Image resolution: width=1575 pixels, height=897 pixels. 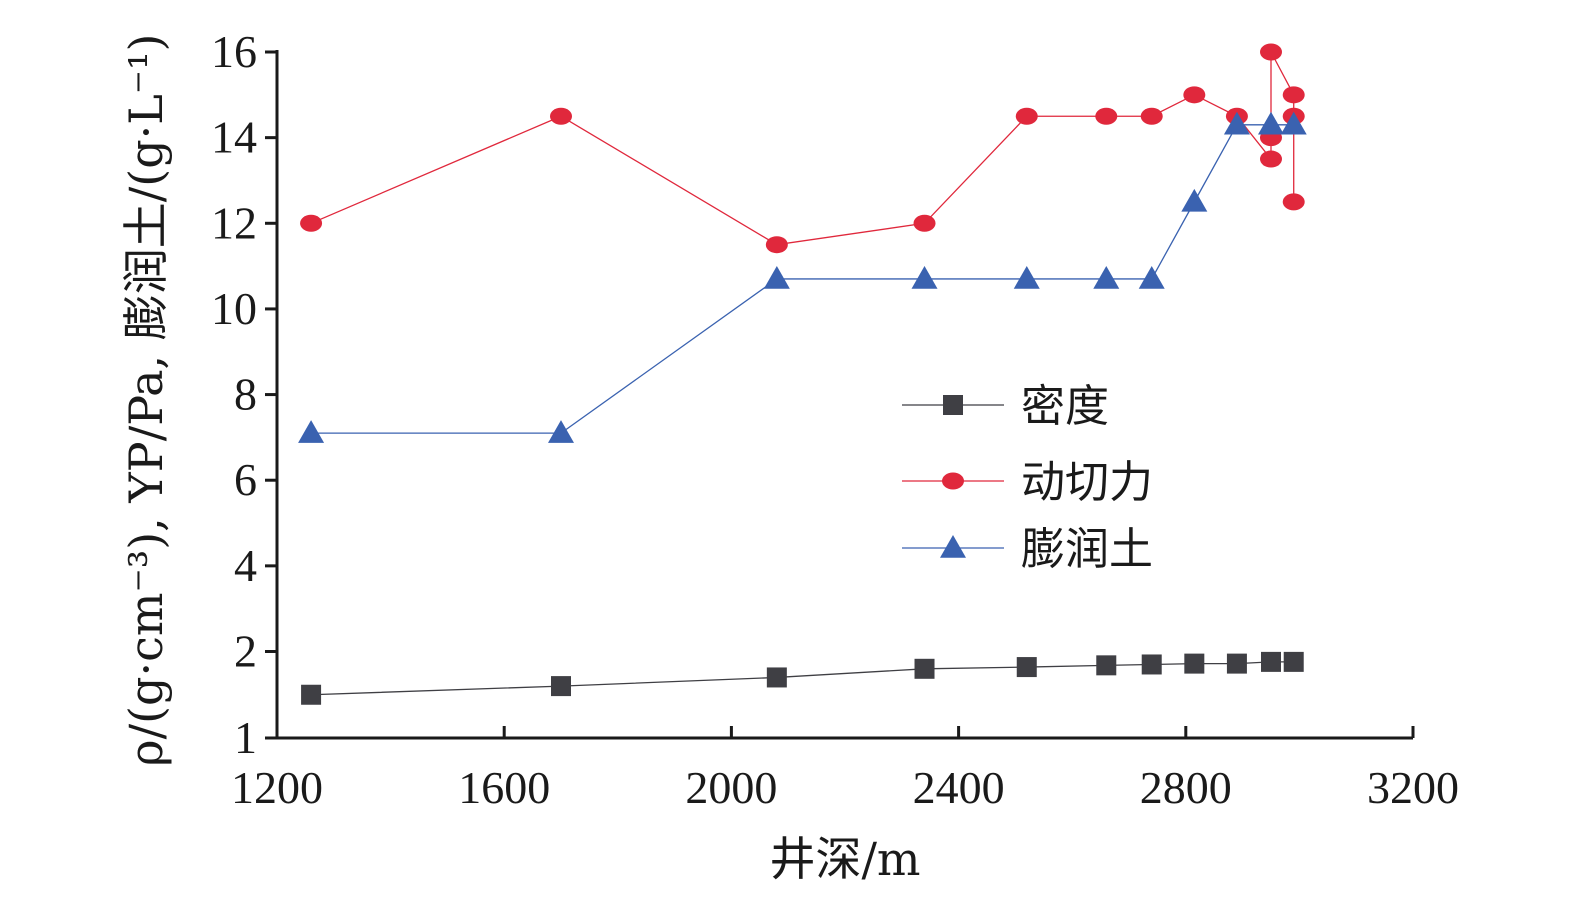 I want to click on x-tick-label: 2000, so click(x=731, y=787).